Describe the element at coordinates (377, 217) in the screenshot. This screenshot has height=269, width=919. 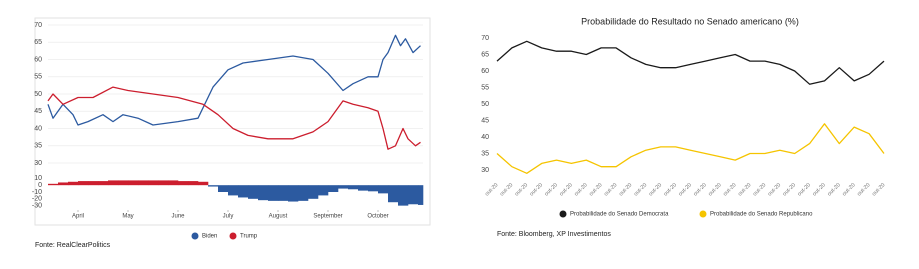
I see `x-tick-label: October` at that location.